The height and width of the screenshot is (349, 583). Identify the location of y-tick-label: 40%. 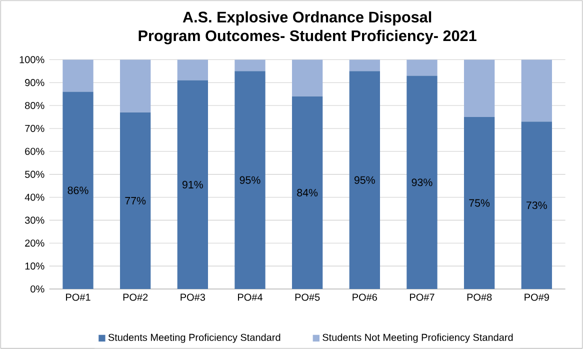
(34, 197).